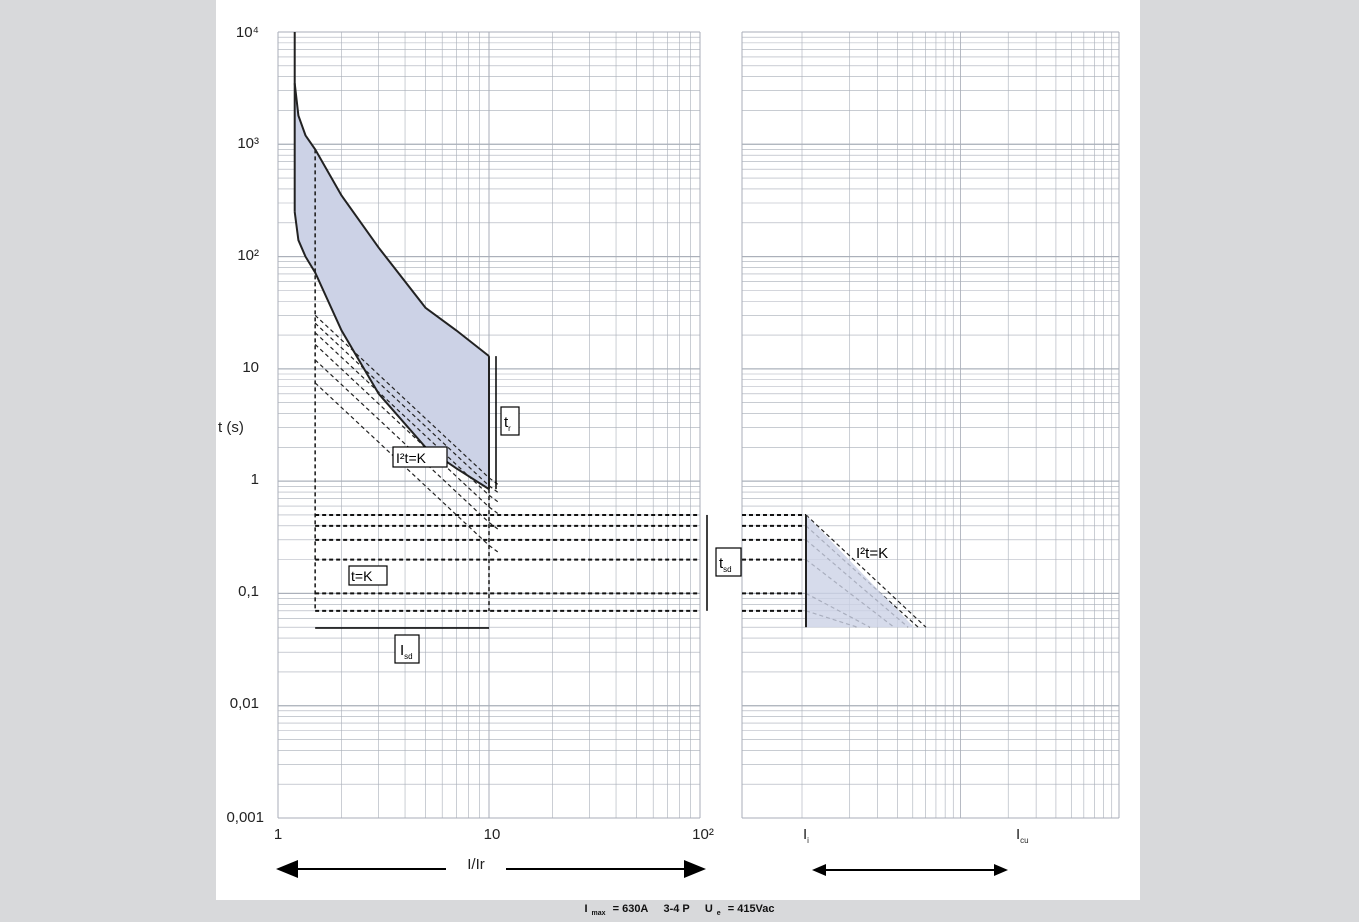  I want to click on series-line, so click(391, 220).